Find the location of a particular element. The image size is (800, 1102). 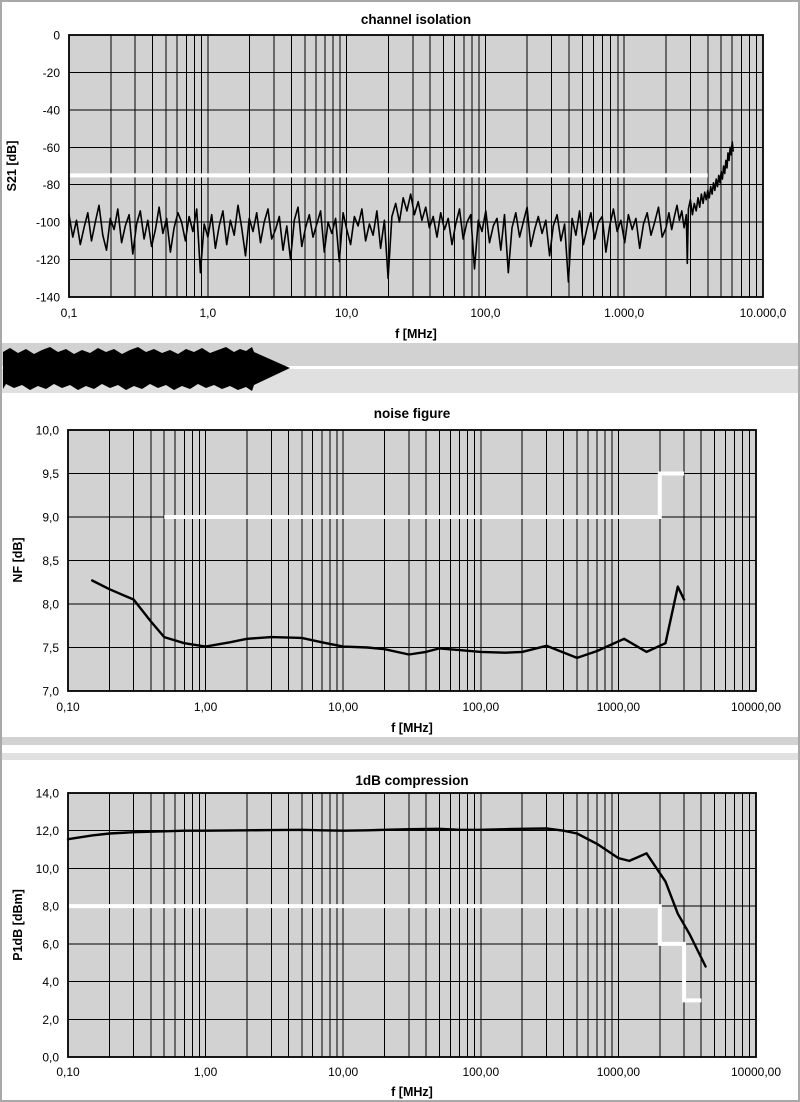

x-tick-label: 1.000,0 is located at coordinates (624, 313).